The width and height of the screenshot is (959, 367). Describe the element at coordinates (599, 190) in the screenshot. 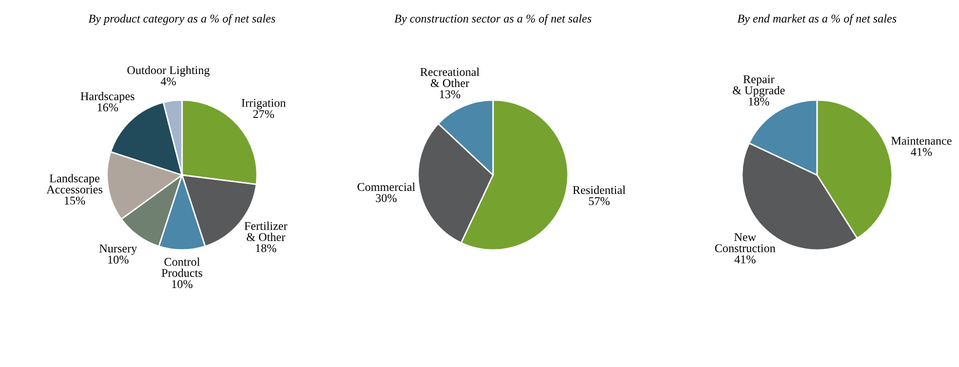

I see `slice-label: Residential` at that location.